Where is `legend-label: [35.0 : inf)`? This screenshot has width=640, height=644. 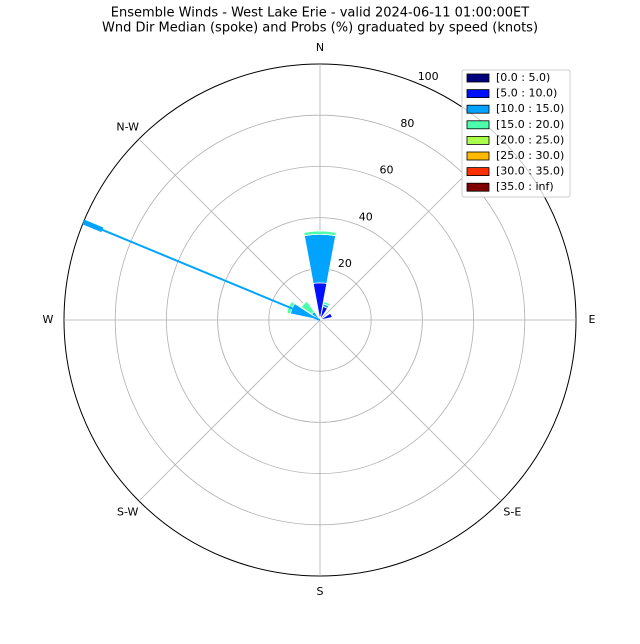
legend-label: [35.0 : inf) is located at coordinates (525, 186).